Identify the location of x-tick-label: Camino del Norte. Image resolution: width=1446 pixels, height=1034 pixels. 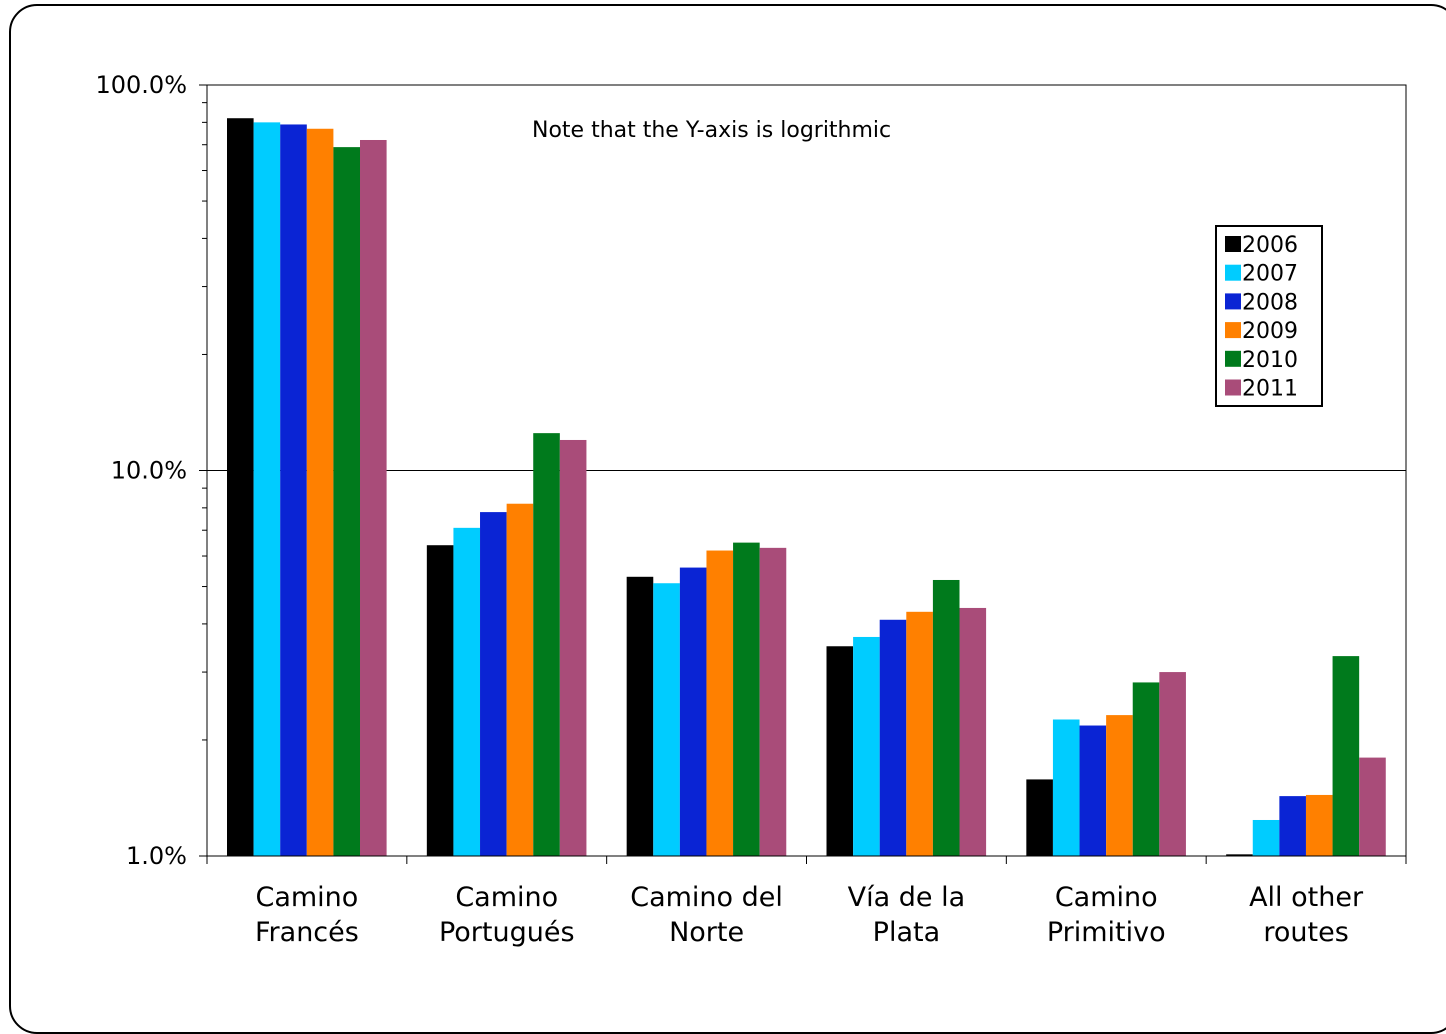
(706, 915).